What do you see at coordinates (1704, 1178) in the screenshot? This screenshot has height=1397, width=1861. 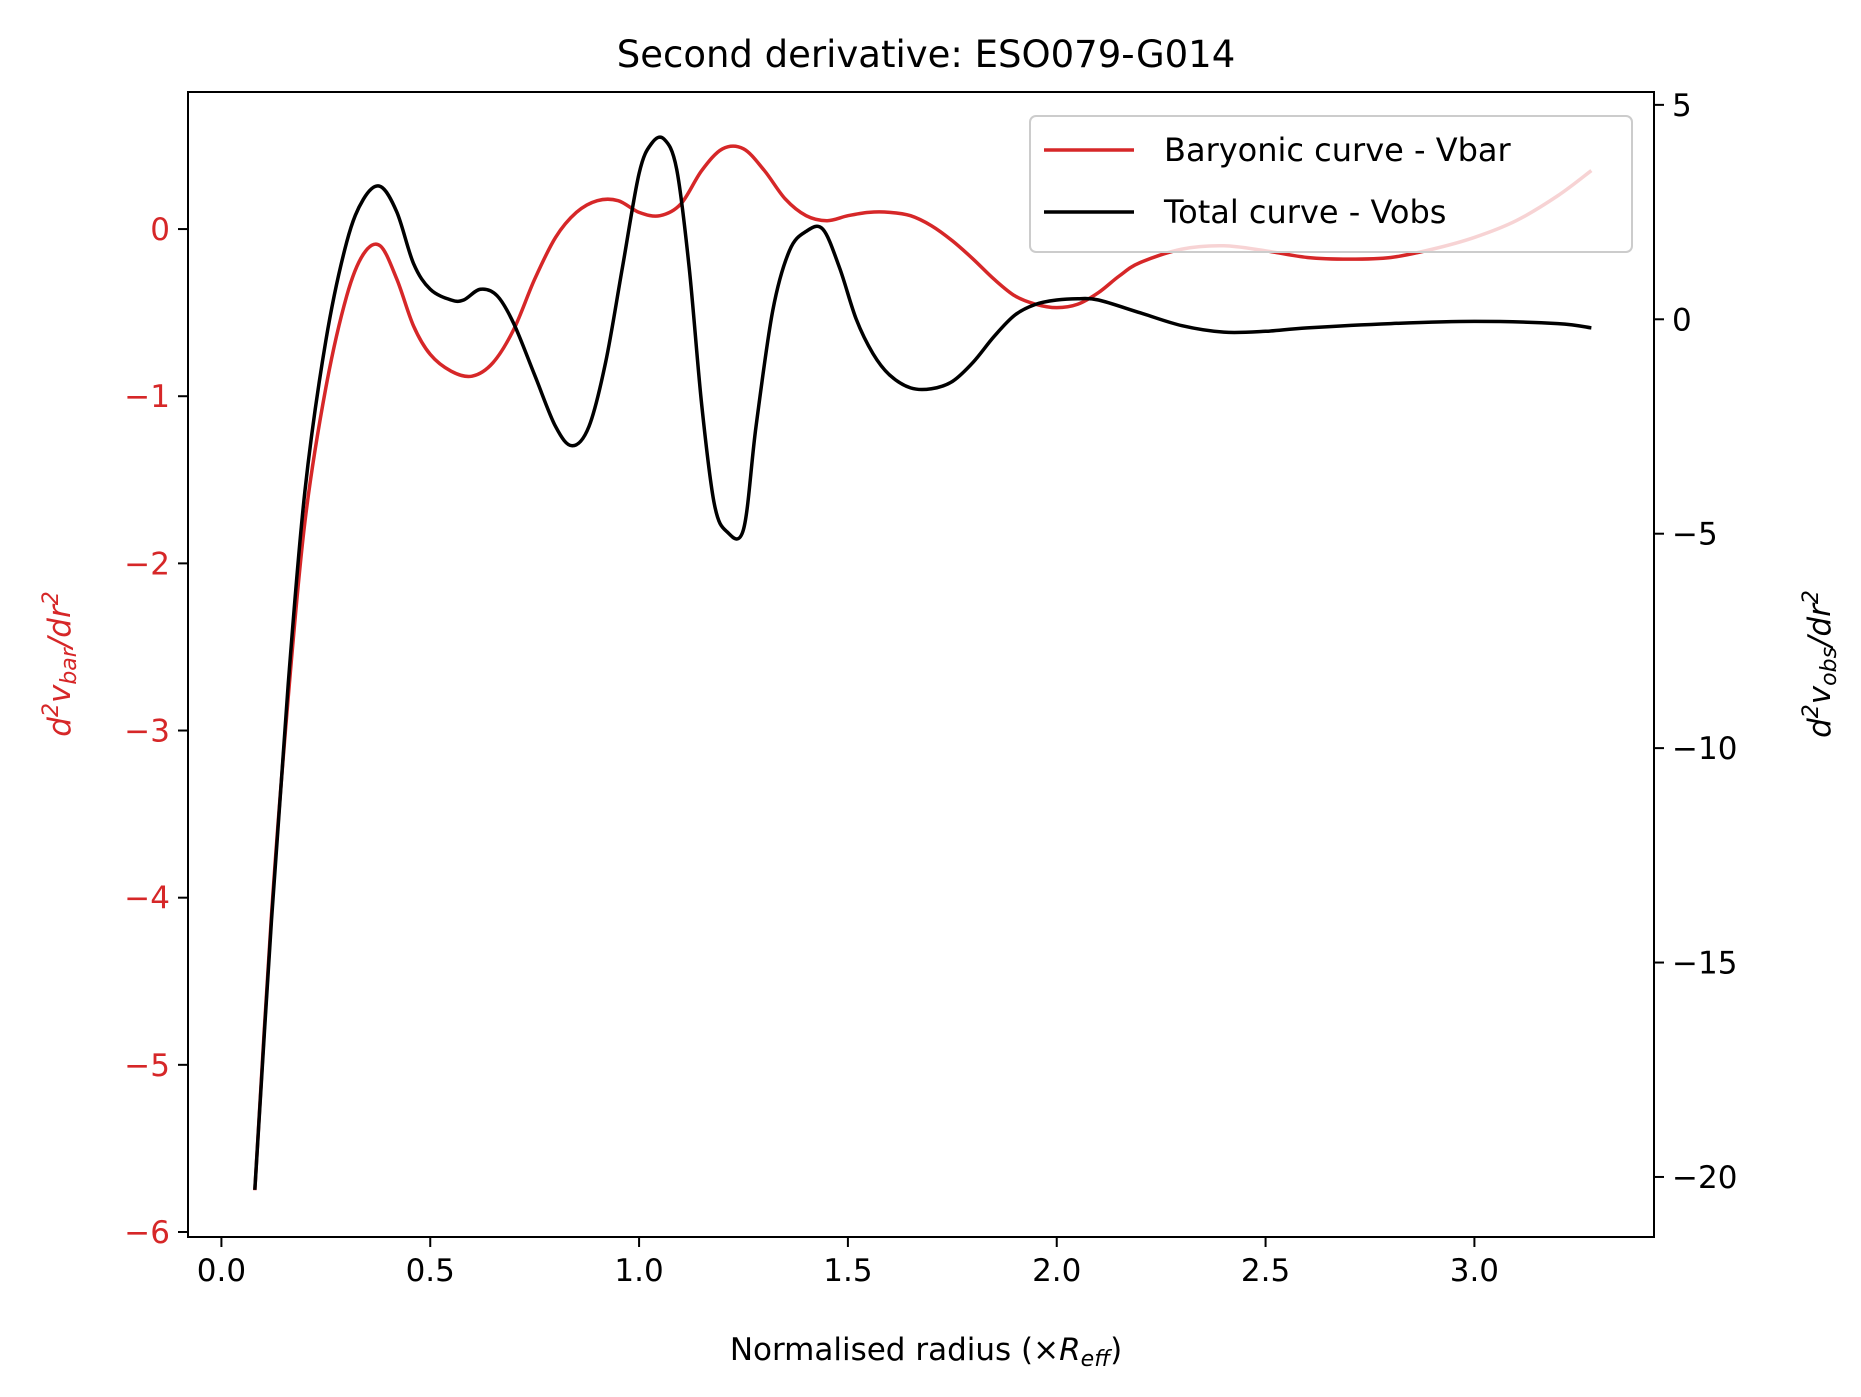 I see `y-right-tick-label: −20` at bounding box center [1704, 1178].